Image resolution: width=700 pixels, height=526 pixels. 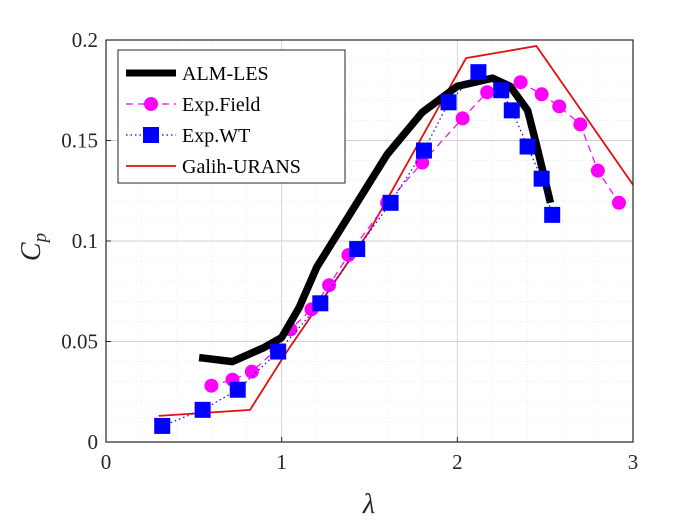 What do you see at coordinates (106, 462) in the screenshot?
I see `x-tick-label: 0` at bounding box center [106, 462].